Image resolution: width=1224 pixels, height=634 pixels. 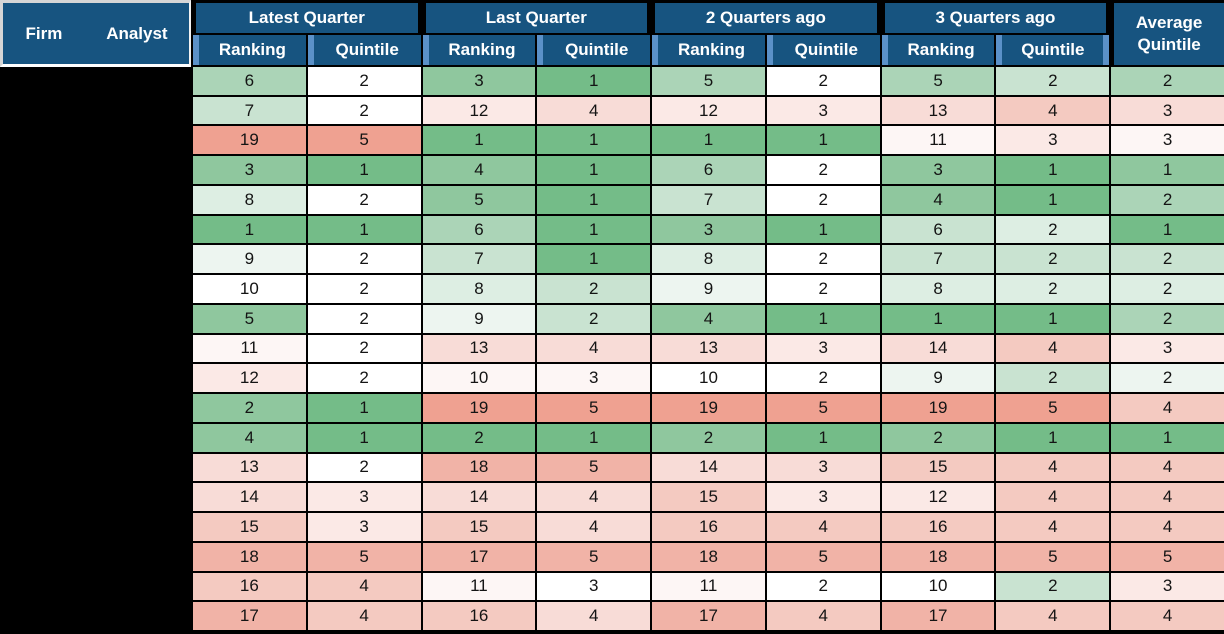 What do you see at coordinates (249, 50) in the screenshot?
I see `sub-header-ranking-1: Ranking` at bounding box center [249, 50].